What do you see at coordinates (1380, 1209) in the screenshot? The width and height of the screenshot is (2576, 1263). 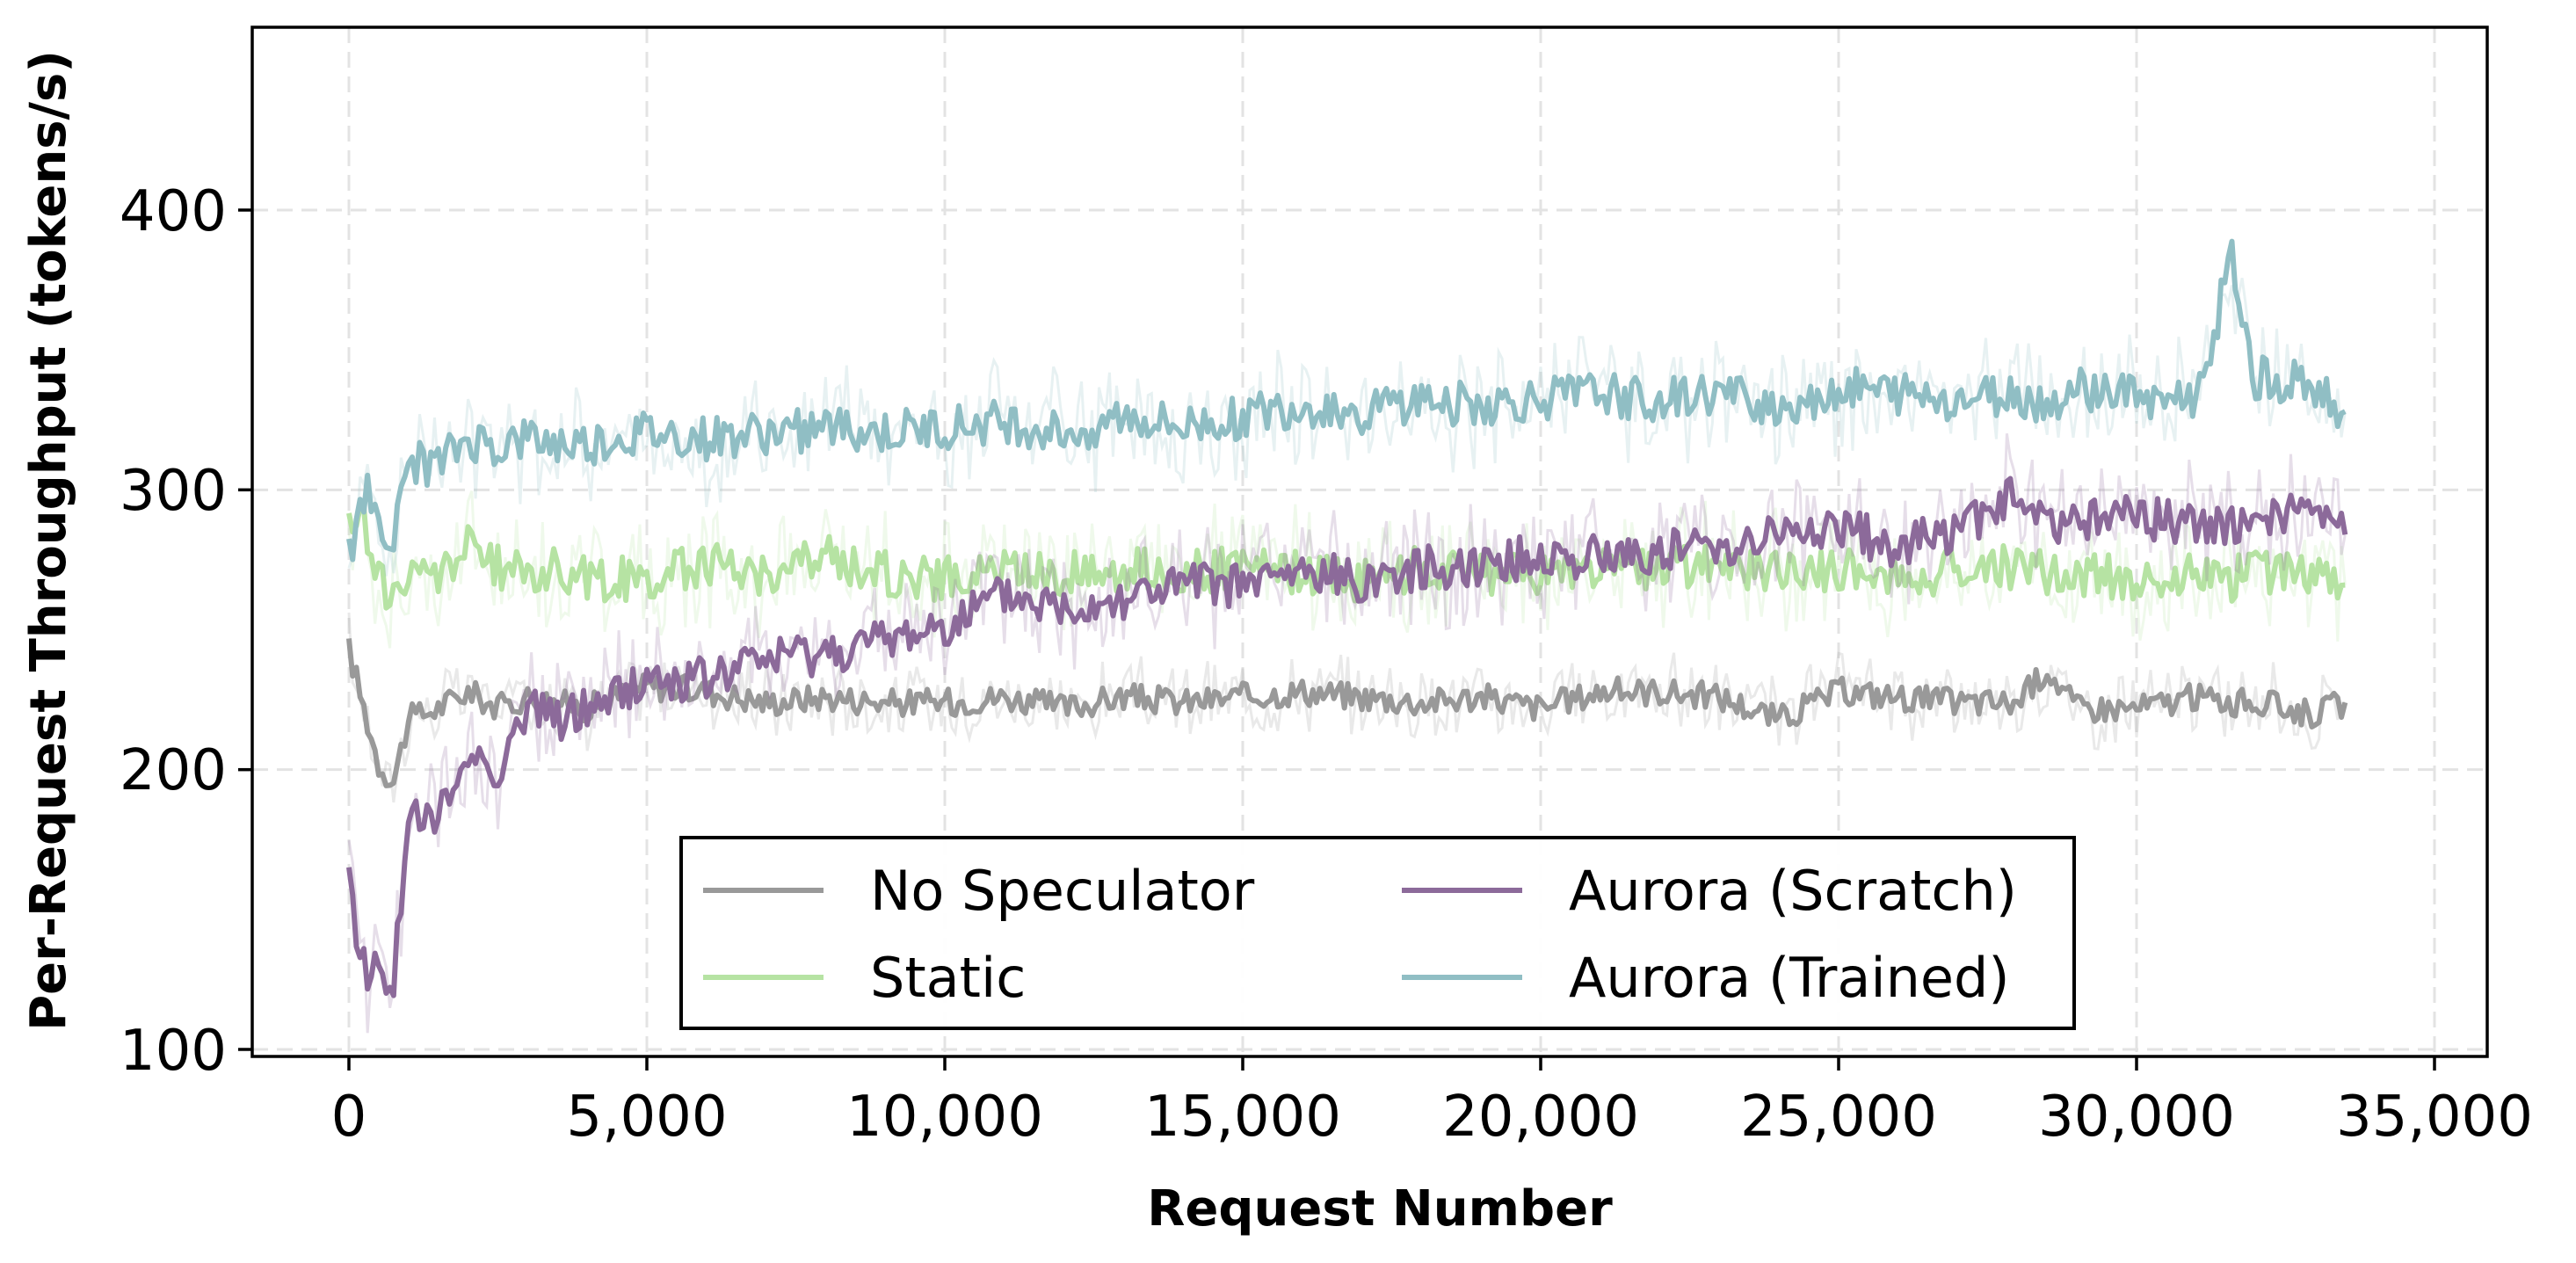 I see `x-axis-title: Request Number` at bounding box center [1380, 1209].